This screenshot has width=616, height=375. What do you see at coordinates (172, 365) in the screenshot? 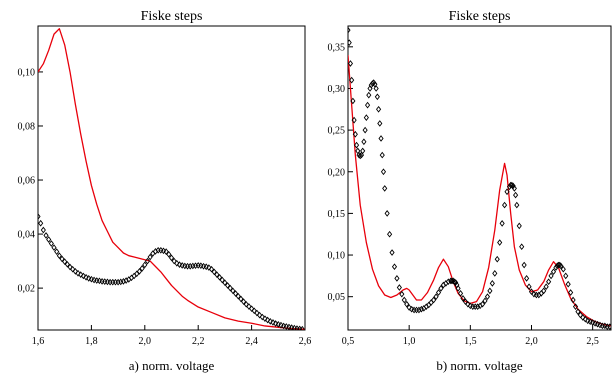
I see `x-axis-label: a) norm. voltage` at bounding box center [172, 365].